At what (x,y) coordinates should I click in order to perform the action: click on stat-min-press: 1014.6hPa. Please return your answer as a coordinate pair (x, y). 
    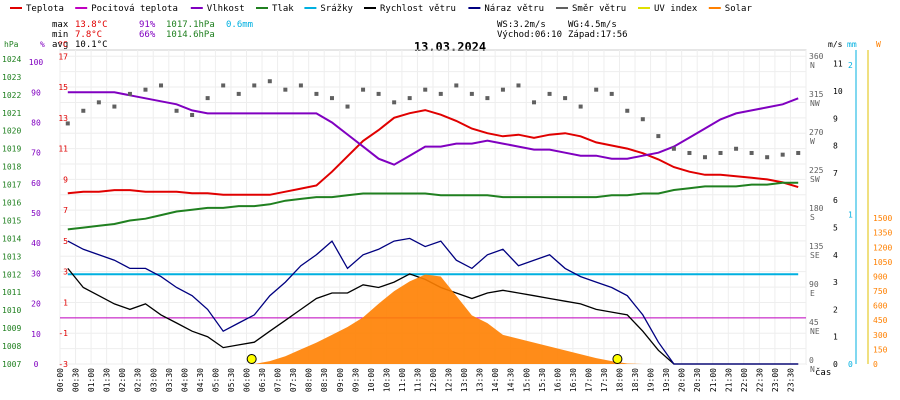
    Looking at the image, I should click on (190, 35).